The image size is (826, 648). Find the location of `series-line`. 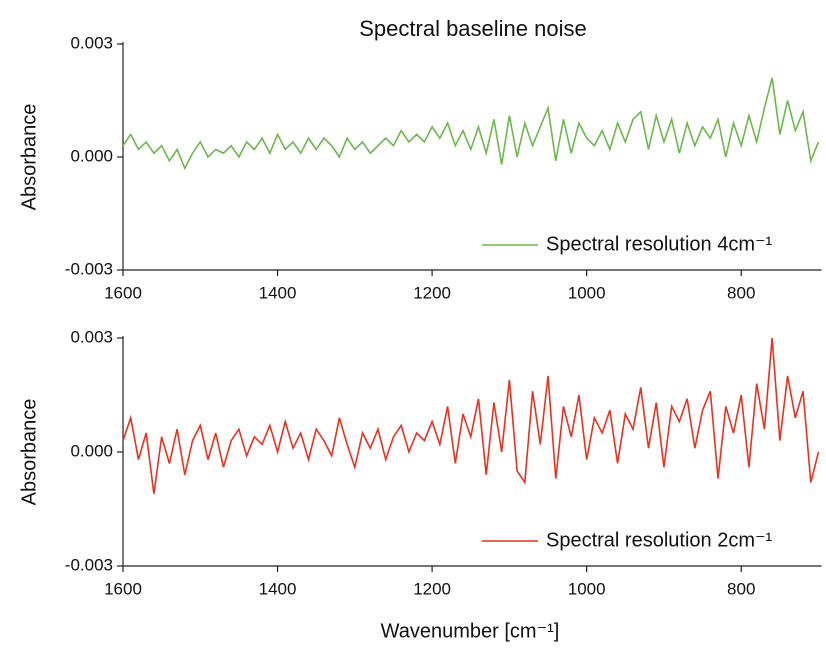

series-line is located at coordinates (471, 124).